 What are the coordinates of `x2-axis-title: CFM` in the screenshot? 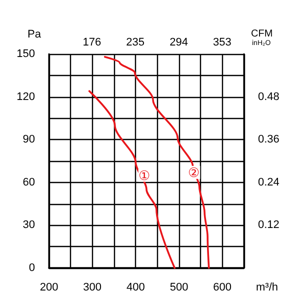 It's located at (262, 34).